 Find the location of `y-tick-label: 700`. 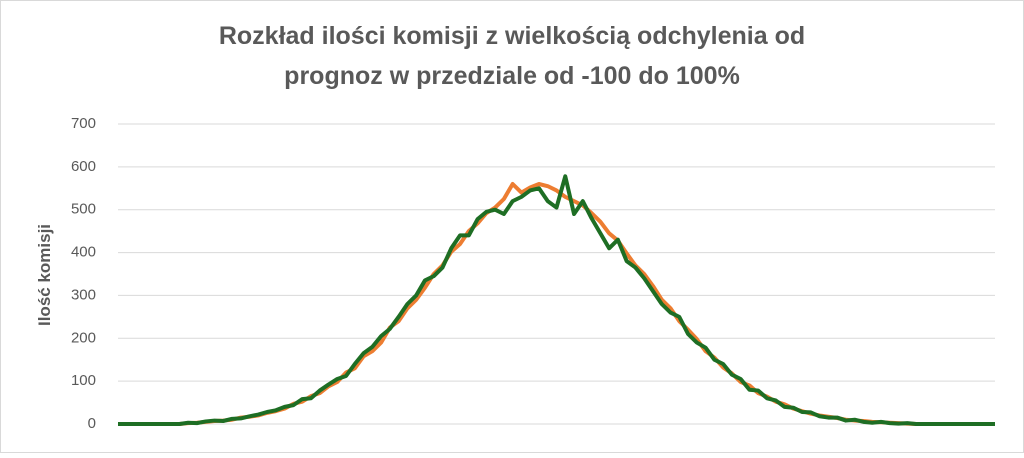

y-tick-label: 700 is located at coordinates (83, 123).